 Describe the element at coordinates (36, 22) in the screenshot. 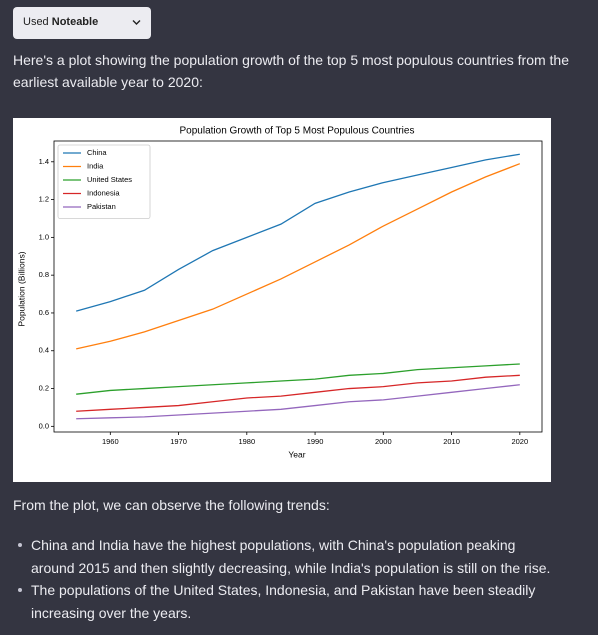

I see `plugin-label: Used` at that location.